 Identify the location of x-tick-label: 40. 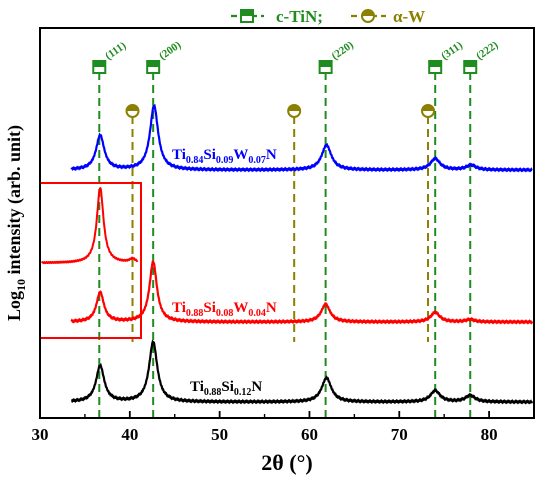
(129, 434).